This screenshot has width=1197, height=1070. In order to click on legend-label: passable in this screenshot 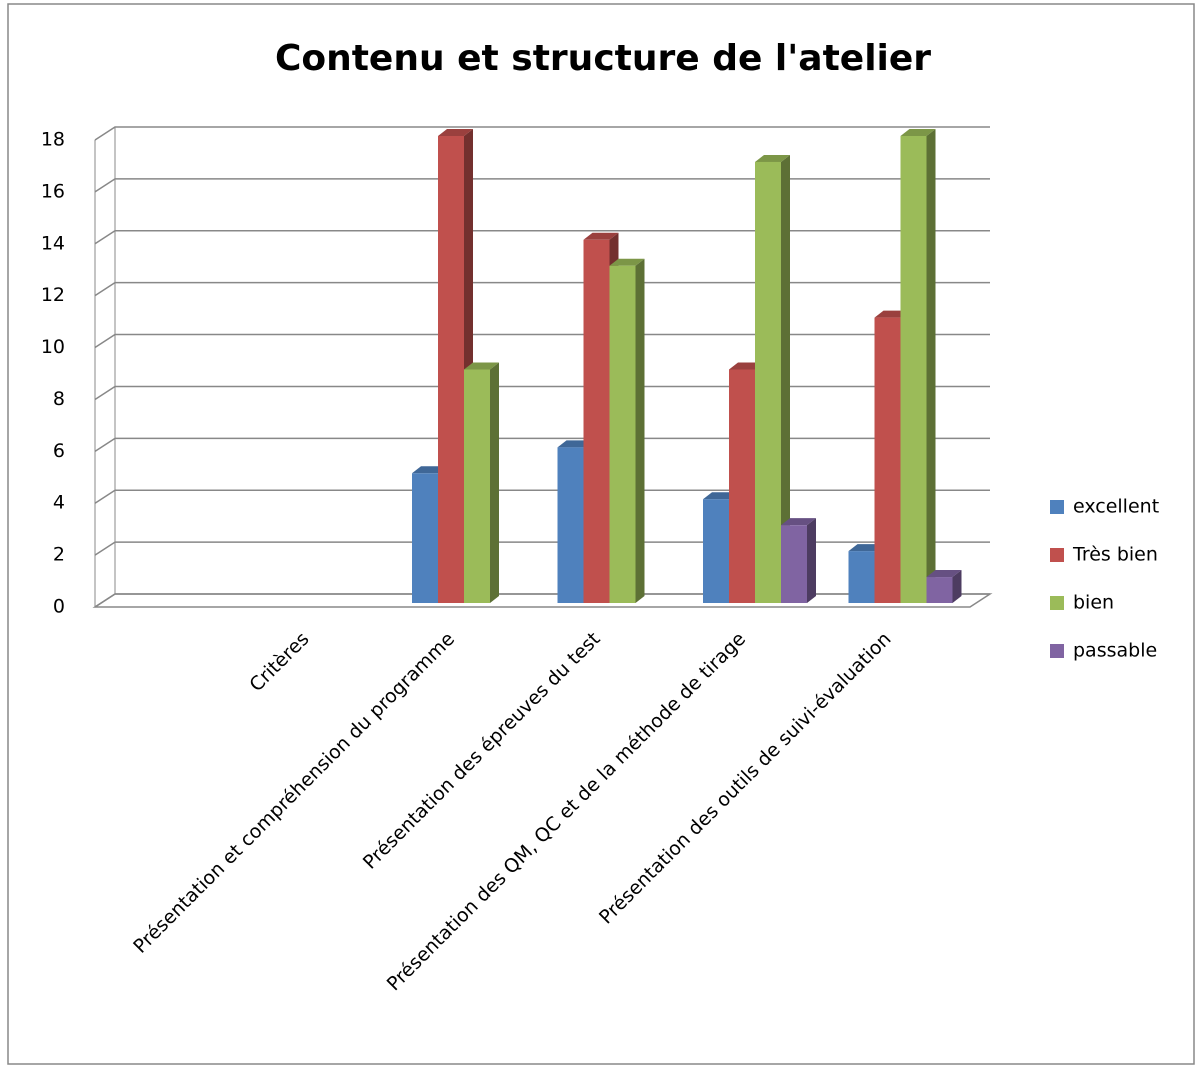, I will do `click(1115, 651)`.